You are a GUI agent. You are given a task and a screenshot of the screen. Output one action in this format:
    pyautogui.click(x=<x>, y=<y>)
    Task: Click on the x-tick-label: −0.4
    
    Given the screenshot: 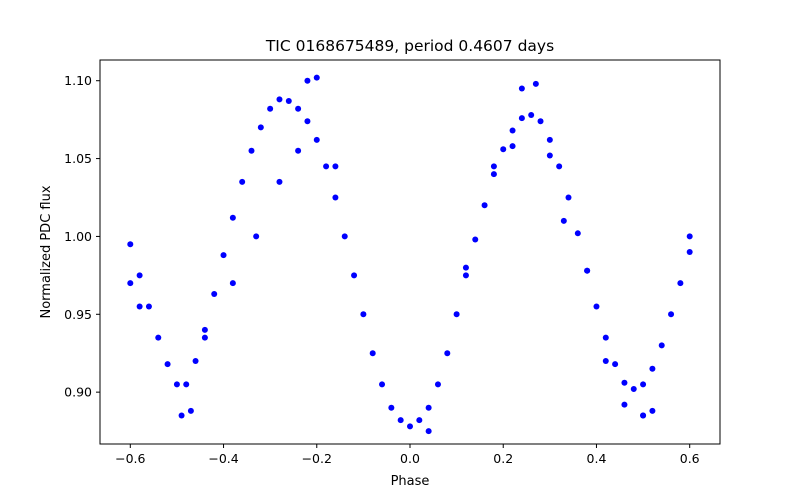 What is the action you would take?
    pyautogui.click(x=223, y=458)
    